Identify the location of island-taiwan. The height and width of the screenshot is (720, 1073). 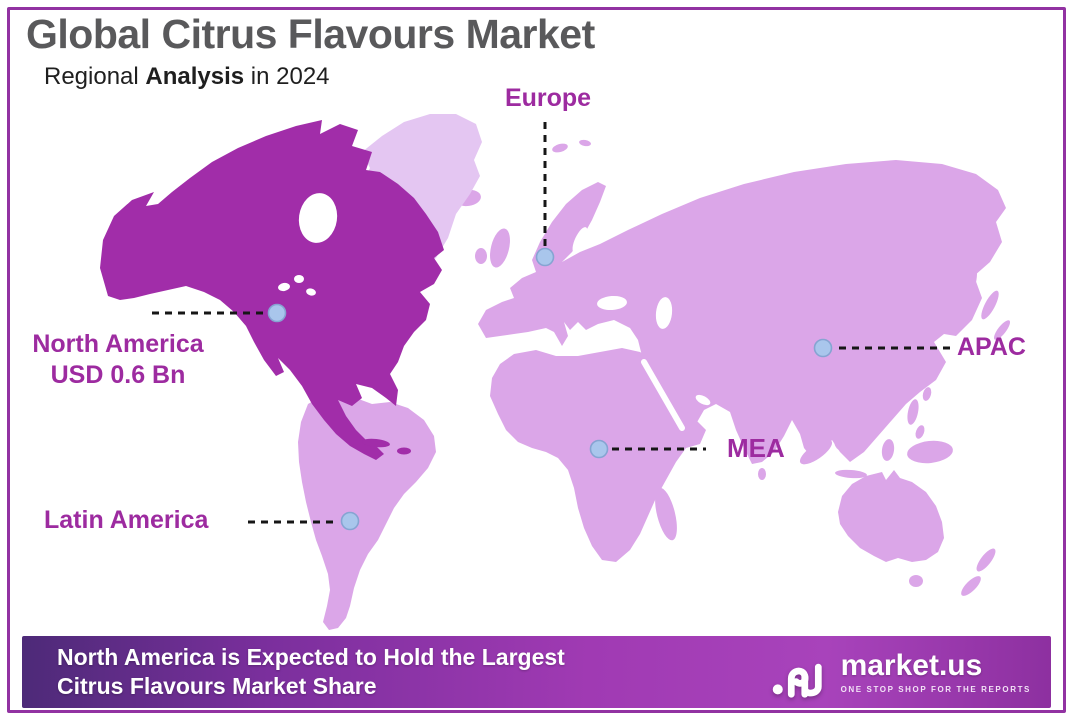
(927, 394).